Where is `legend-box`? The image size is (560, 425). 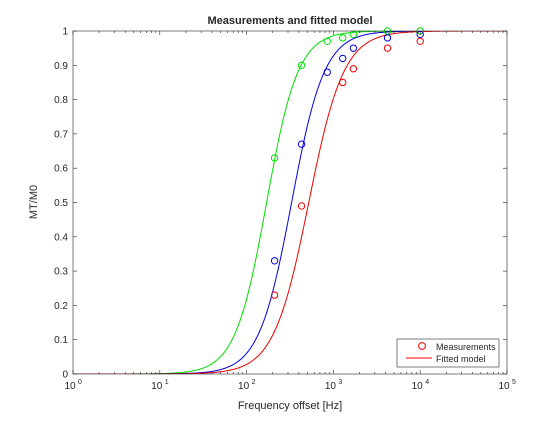 legend-box is located at coordinates (448, 353).